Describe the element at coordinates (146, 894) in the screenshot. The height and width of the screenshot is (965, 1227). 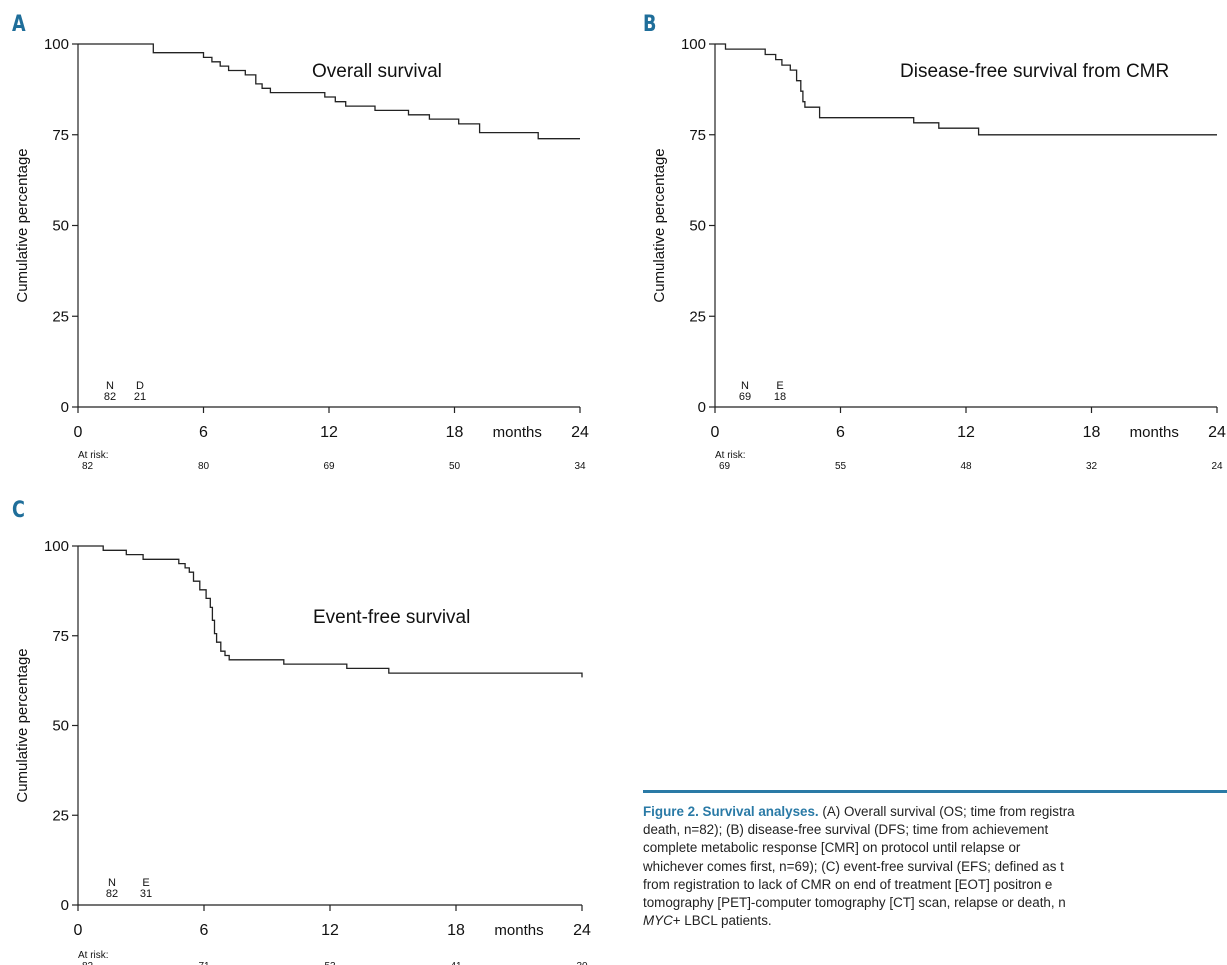
I see `count-value: 31` at that location.